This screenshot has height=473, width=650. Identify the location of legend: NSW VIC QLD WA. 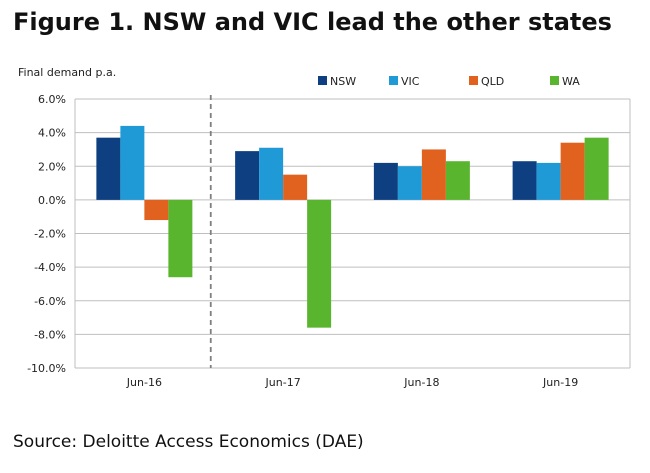
(449, 81).